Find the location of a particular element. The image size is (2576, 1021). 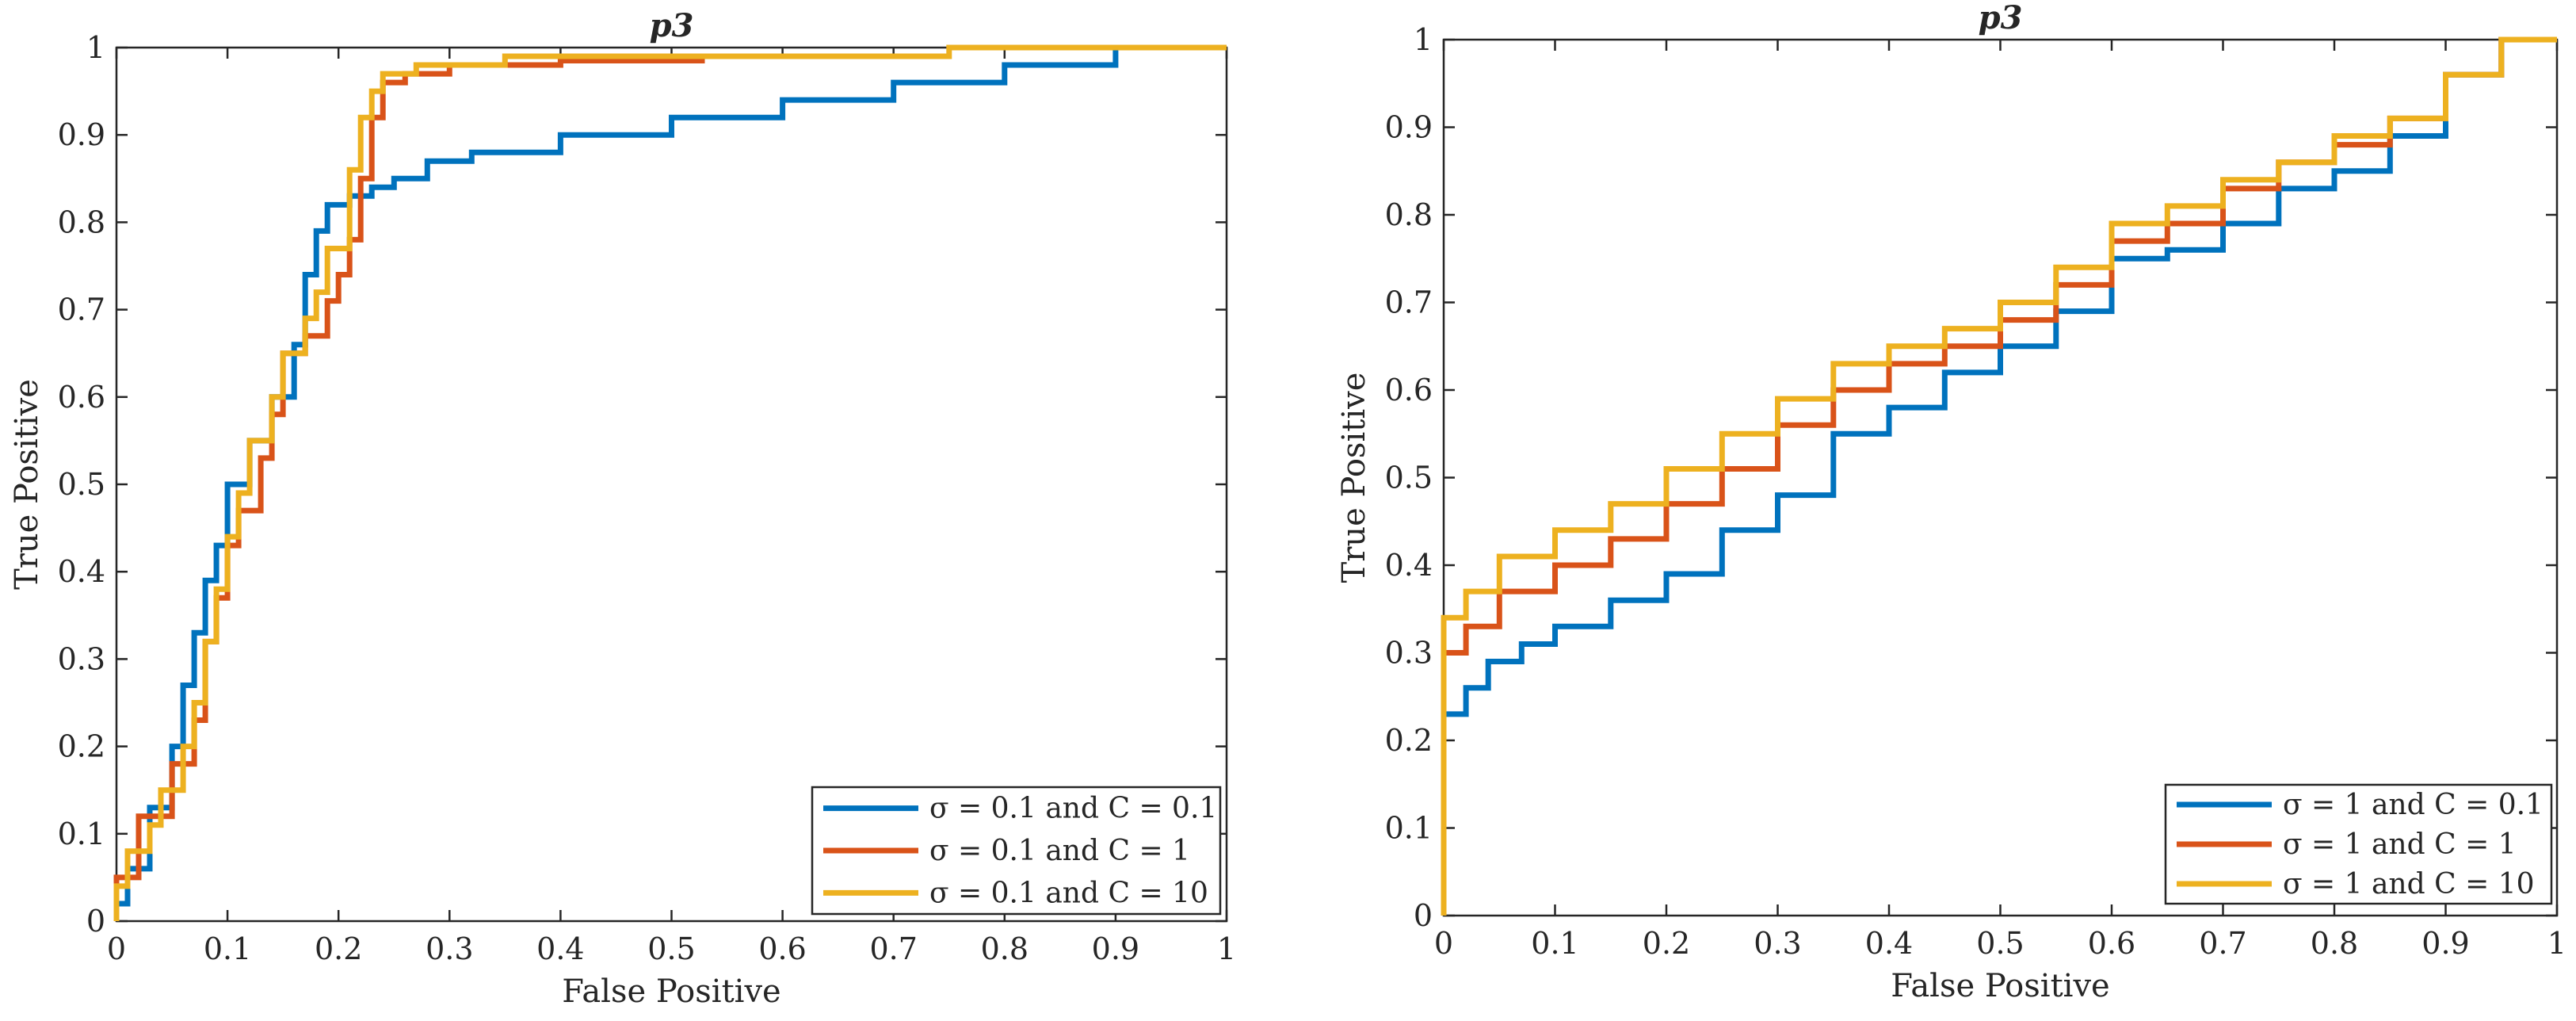

legend-entry: σ = 1 and C = 10 is located at coordinates (2409, 884).